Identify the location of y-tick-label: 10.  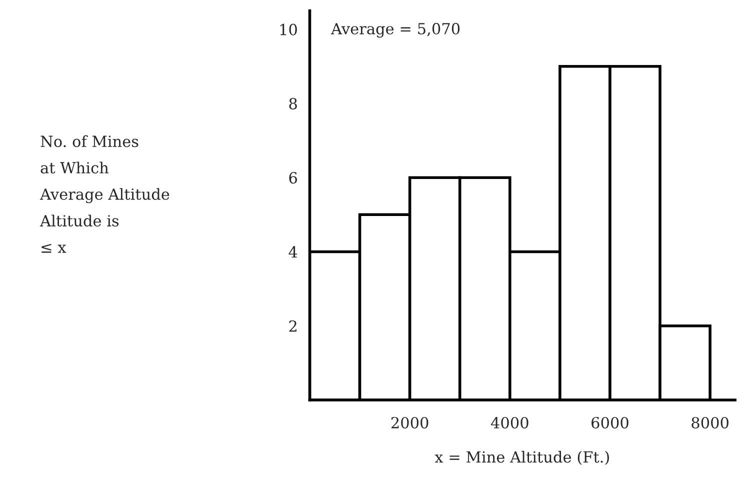
(288, 30).